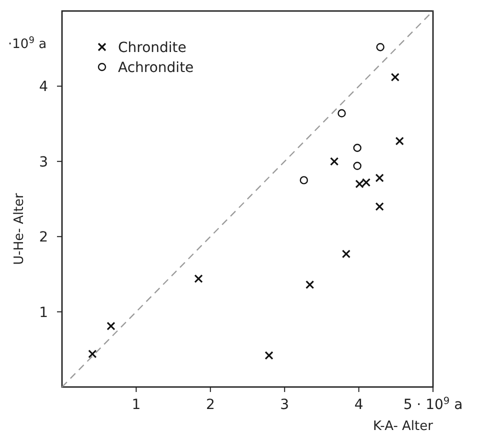 This screenshot has width=492, height=434. I want to click on x-axis-title: K-A- Alter, so click(403, 426).